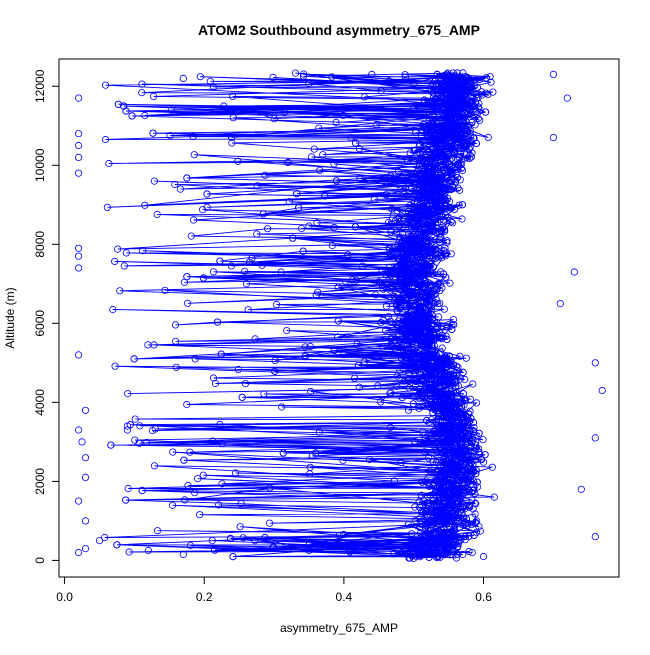 This screenshot has height=655, width=650. I want to click on x-tick-label: 0.6, so click(483, 597).